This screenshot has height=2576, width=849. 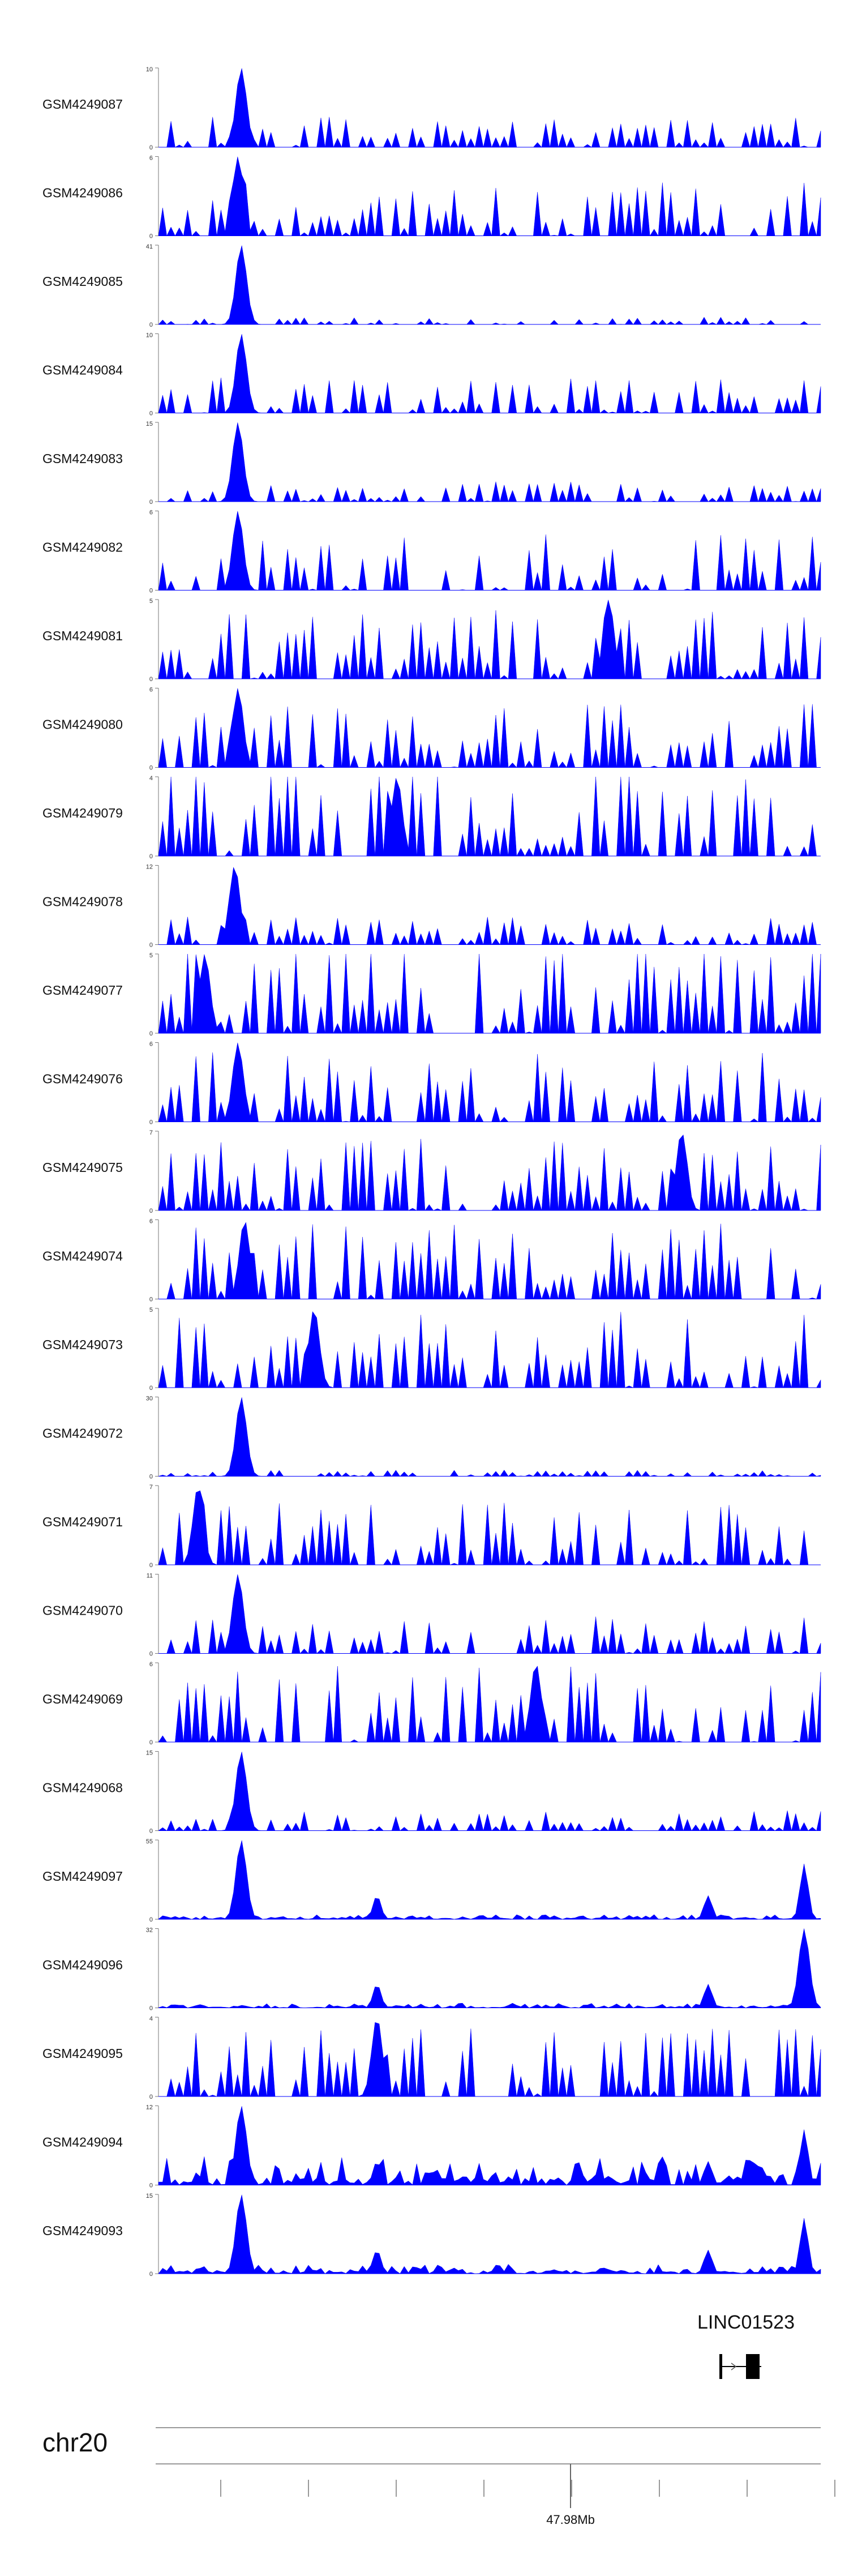 What do you see at coordinates (82, 1079) in the screenshot?
I see `track-label: GSM4249076` at bounding box center [82, 1079].